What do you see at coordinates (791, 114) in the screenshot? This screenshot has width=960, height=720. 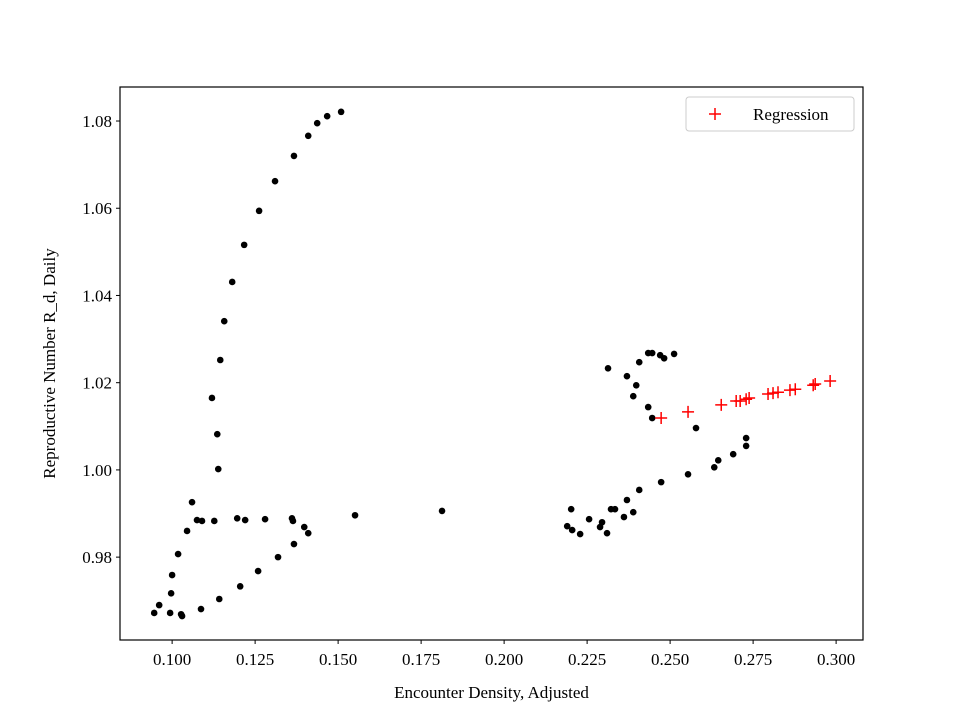 I see `legend-label: Regression` at bounding box center [791, 114].